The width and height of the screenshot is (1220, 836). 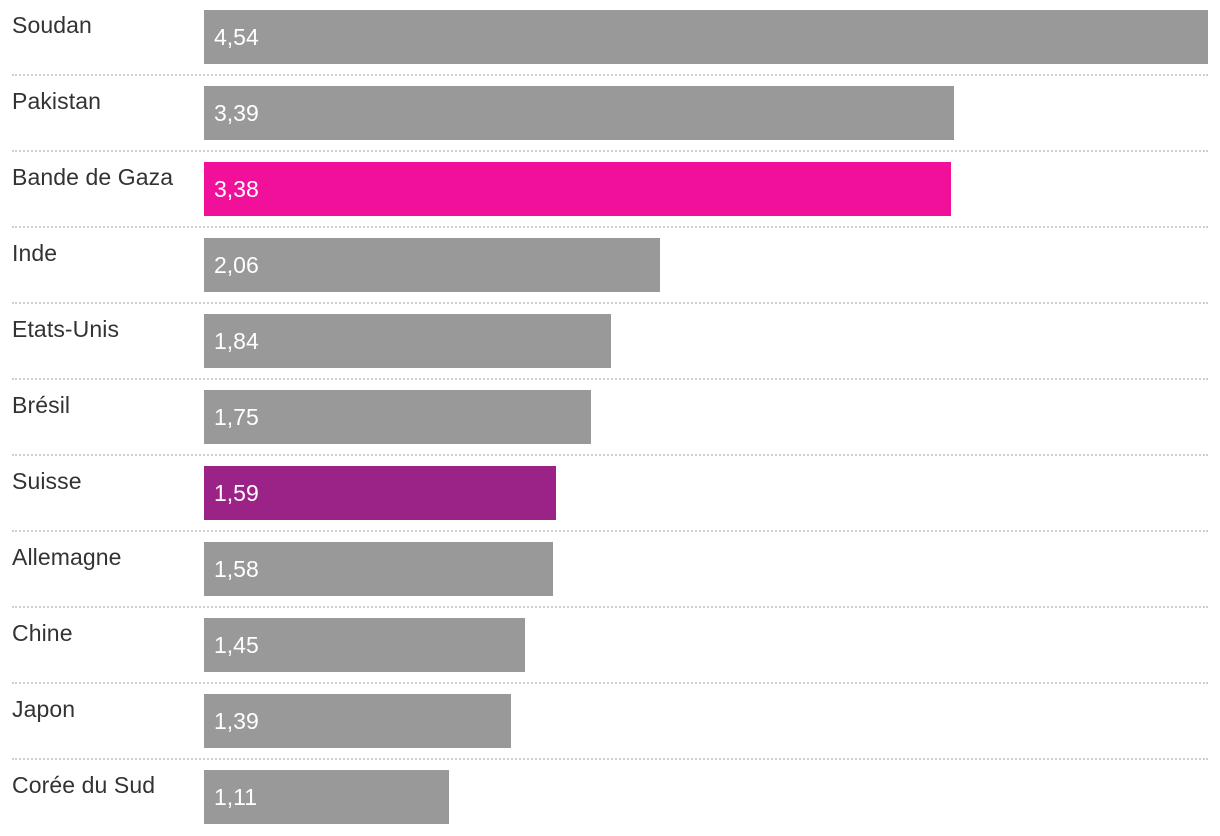 I want to click on chart-row: Soudan 4,54, so click(x=610, y=38).